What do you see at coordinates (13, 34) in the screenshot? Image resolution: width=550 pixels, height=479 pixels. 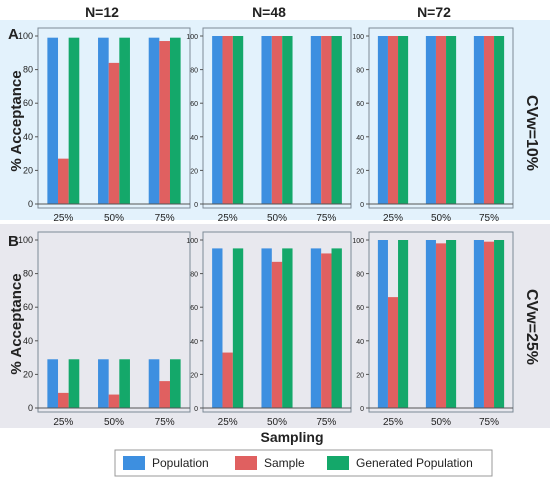 I see `row-label: A` at bounding box center [13, 34].